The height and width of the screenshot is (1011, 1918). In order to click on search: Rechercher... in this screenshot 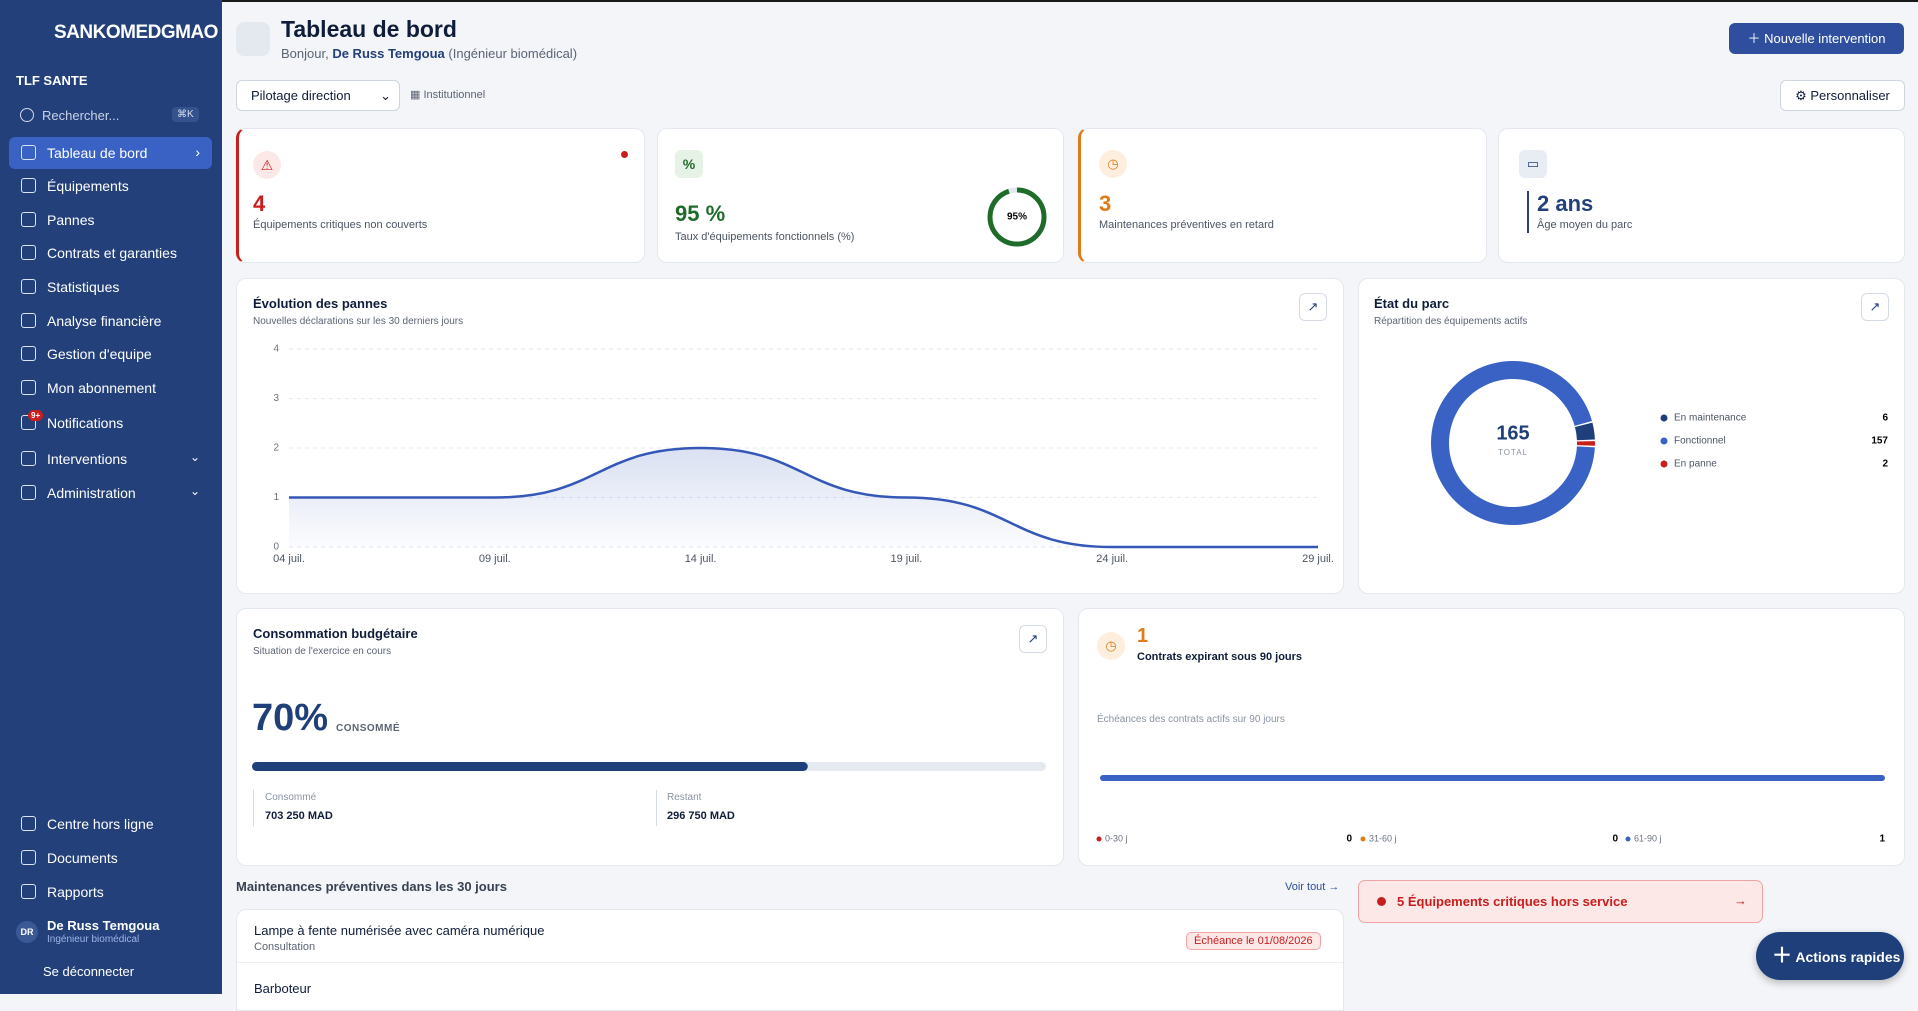, I will do `click(81, 115)`.